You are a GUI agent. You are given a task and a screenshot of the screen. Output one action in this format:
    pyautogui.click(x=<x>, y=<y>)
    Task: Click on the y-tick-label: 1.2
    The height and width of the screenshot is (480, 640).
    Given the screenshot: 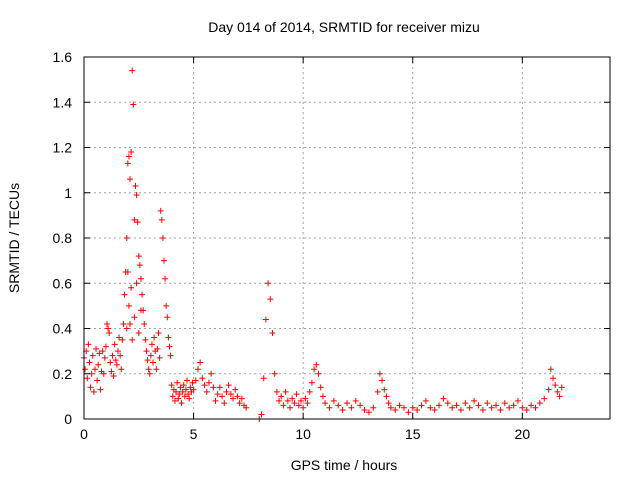 What is the action you would take?
    pyautogui.click(x=63, y=148)
    